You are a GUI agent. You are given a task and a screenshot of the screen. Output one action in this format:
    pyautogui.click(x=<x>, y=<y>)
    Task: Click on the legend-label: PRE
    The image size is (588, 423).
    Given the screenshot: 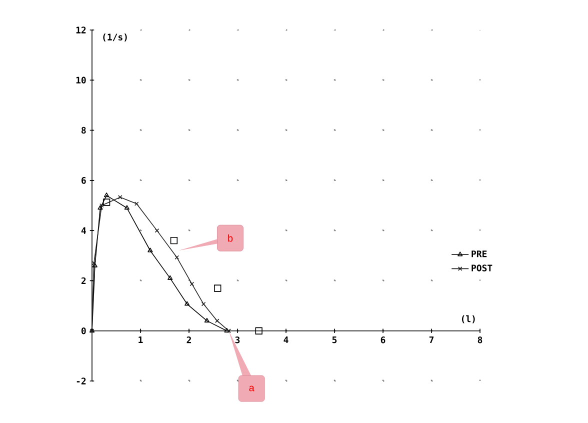 What is the action you would take?
    pyautogui.click(x=479, y=254)
    